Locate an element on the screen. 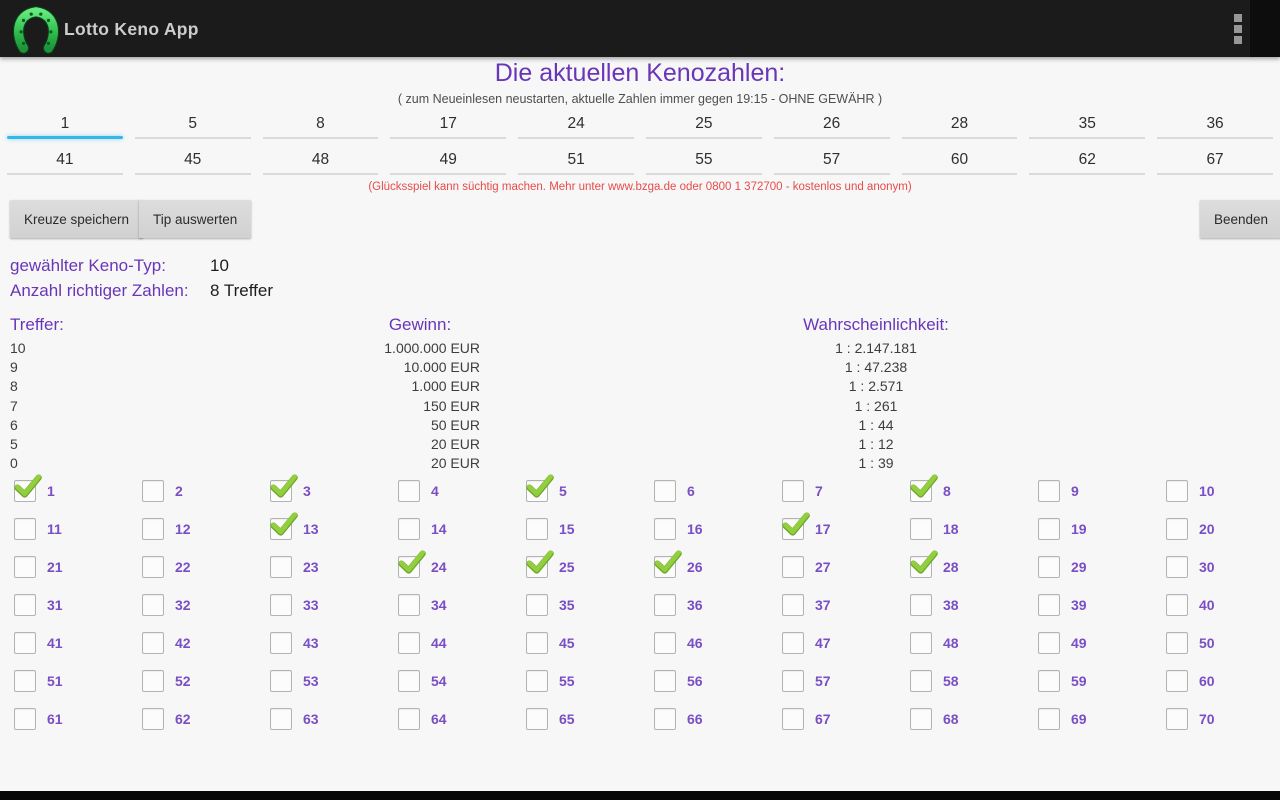  kenozahl-field: 35 is located at coordinates (1087, 124).